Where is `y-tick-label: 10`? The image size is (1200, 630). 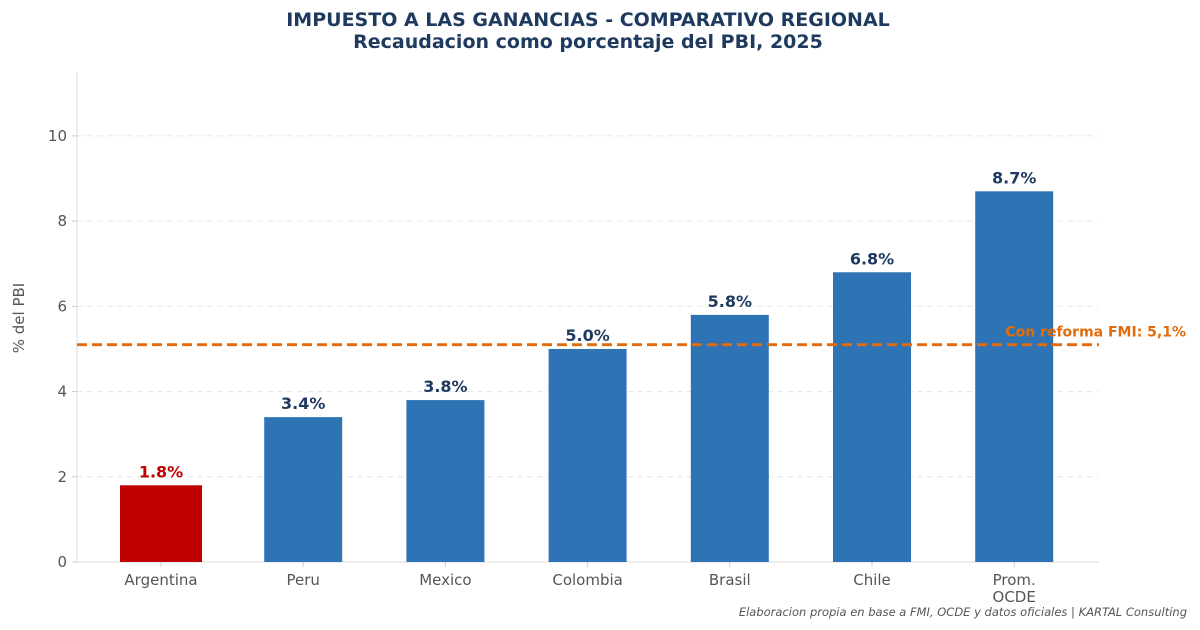
y-tick-label: 10 is located at coordinates (57, 136).